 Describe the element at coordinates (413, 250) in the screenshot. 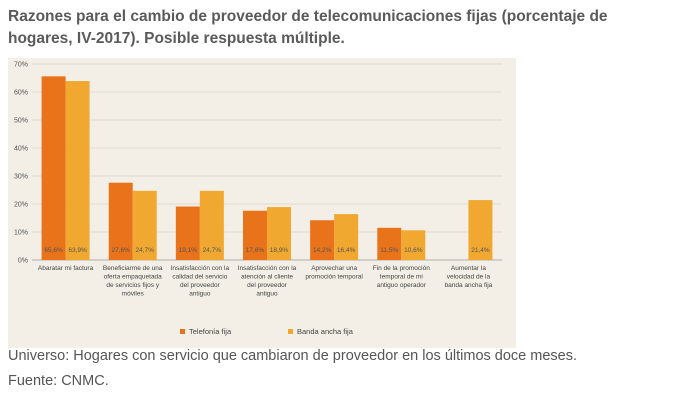

I see `data-label: 10,6%` at that location.